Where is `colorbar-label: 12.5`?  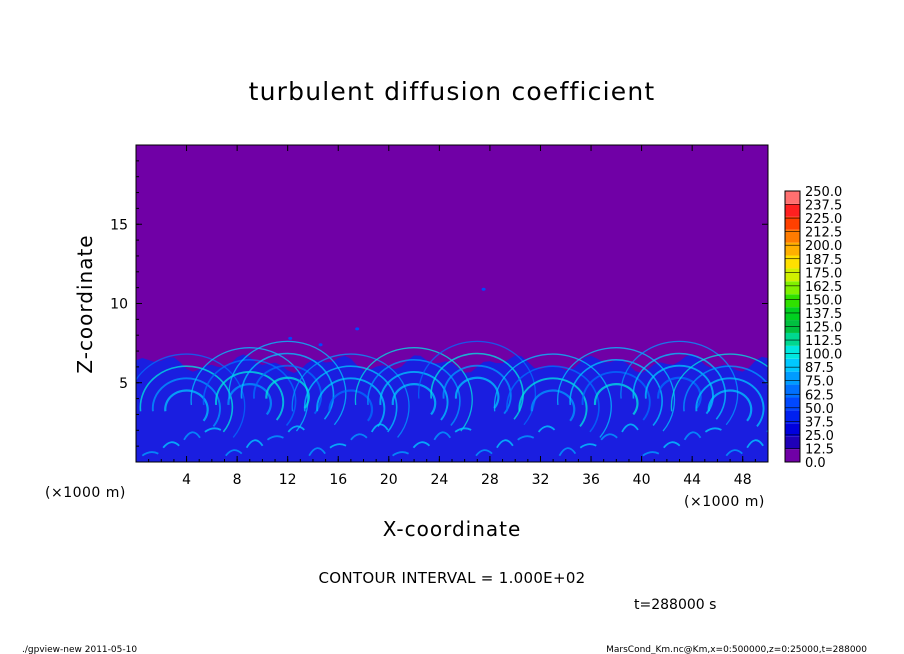
colorbar-label: 12.5 is located at coordinates (819, 449).